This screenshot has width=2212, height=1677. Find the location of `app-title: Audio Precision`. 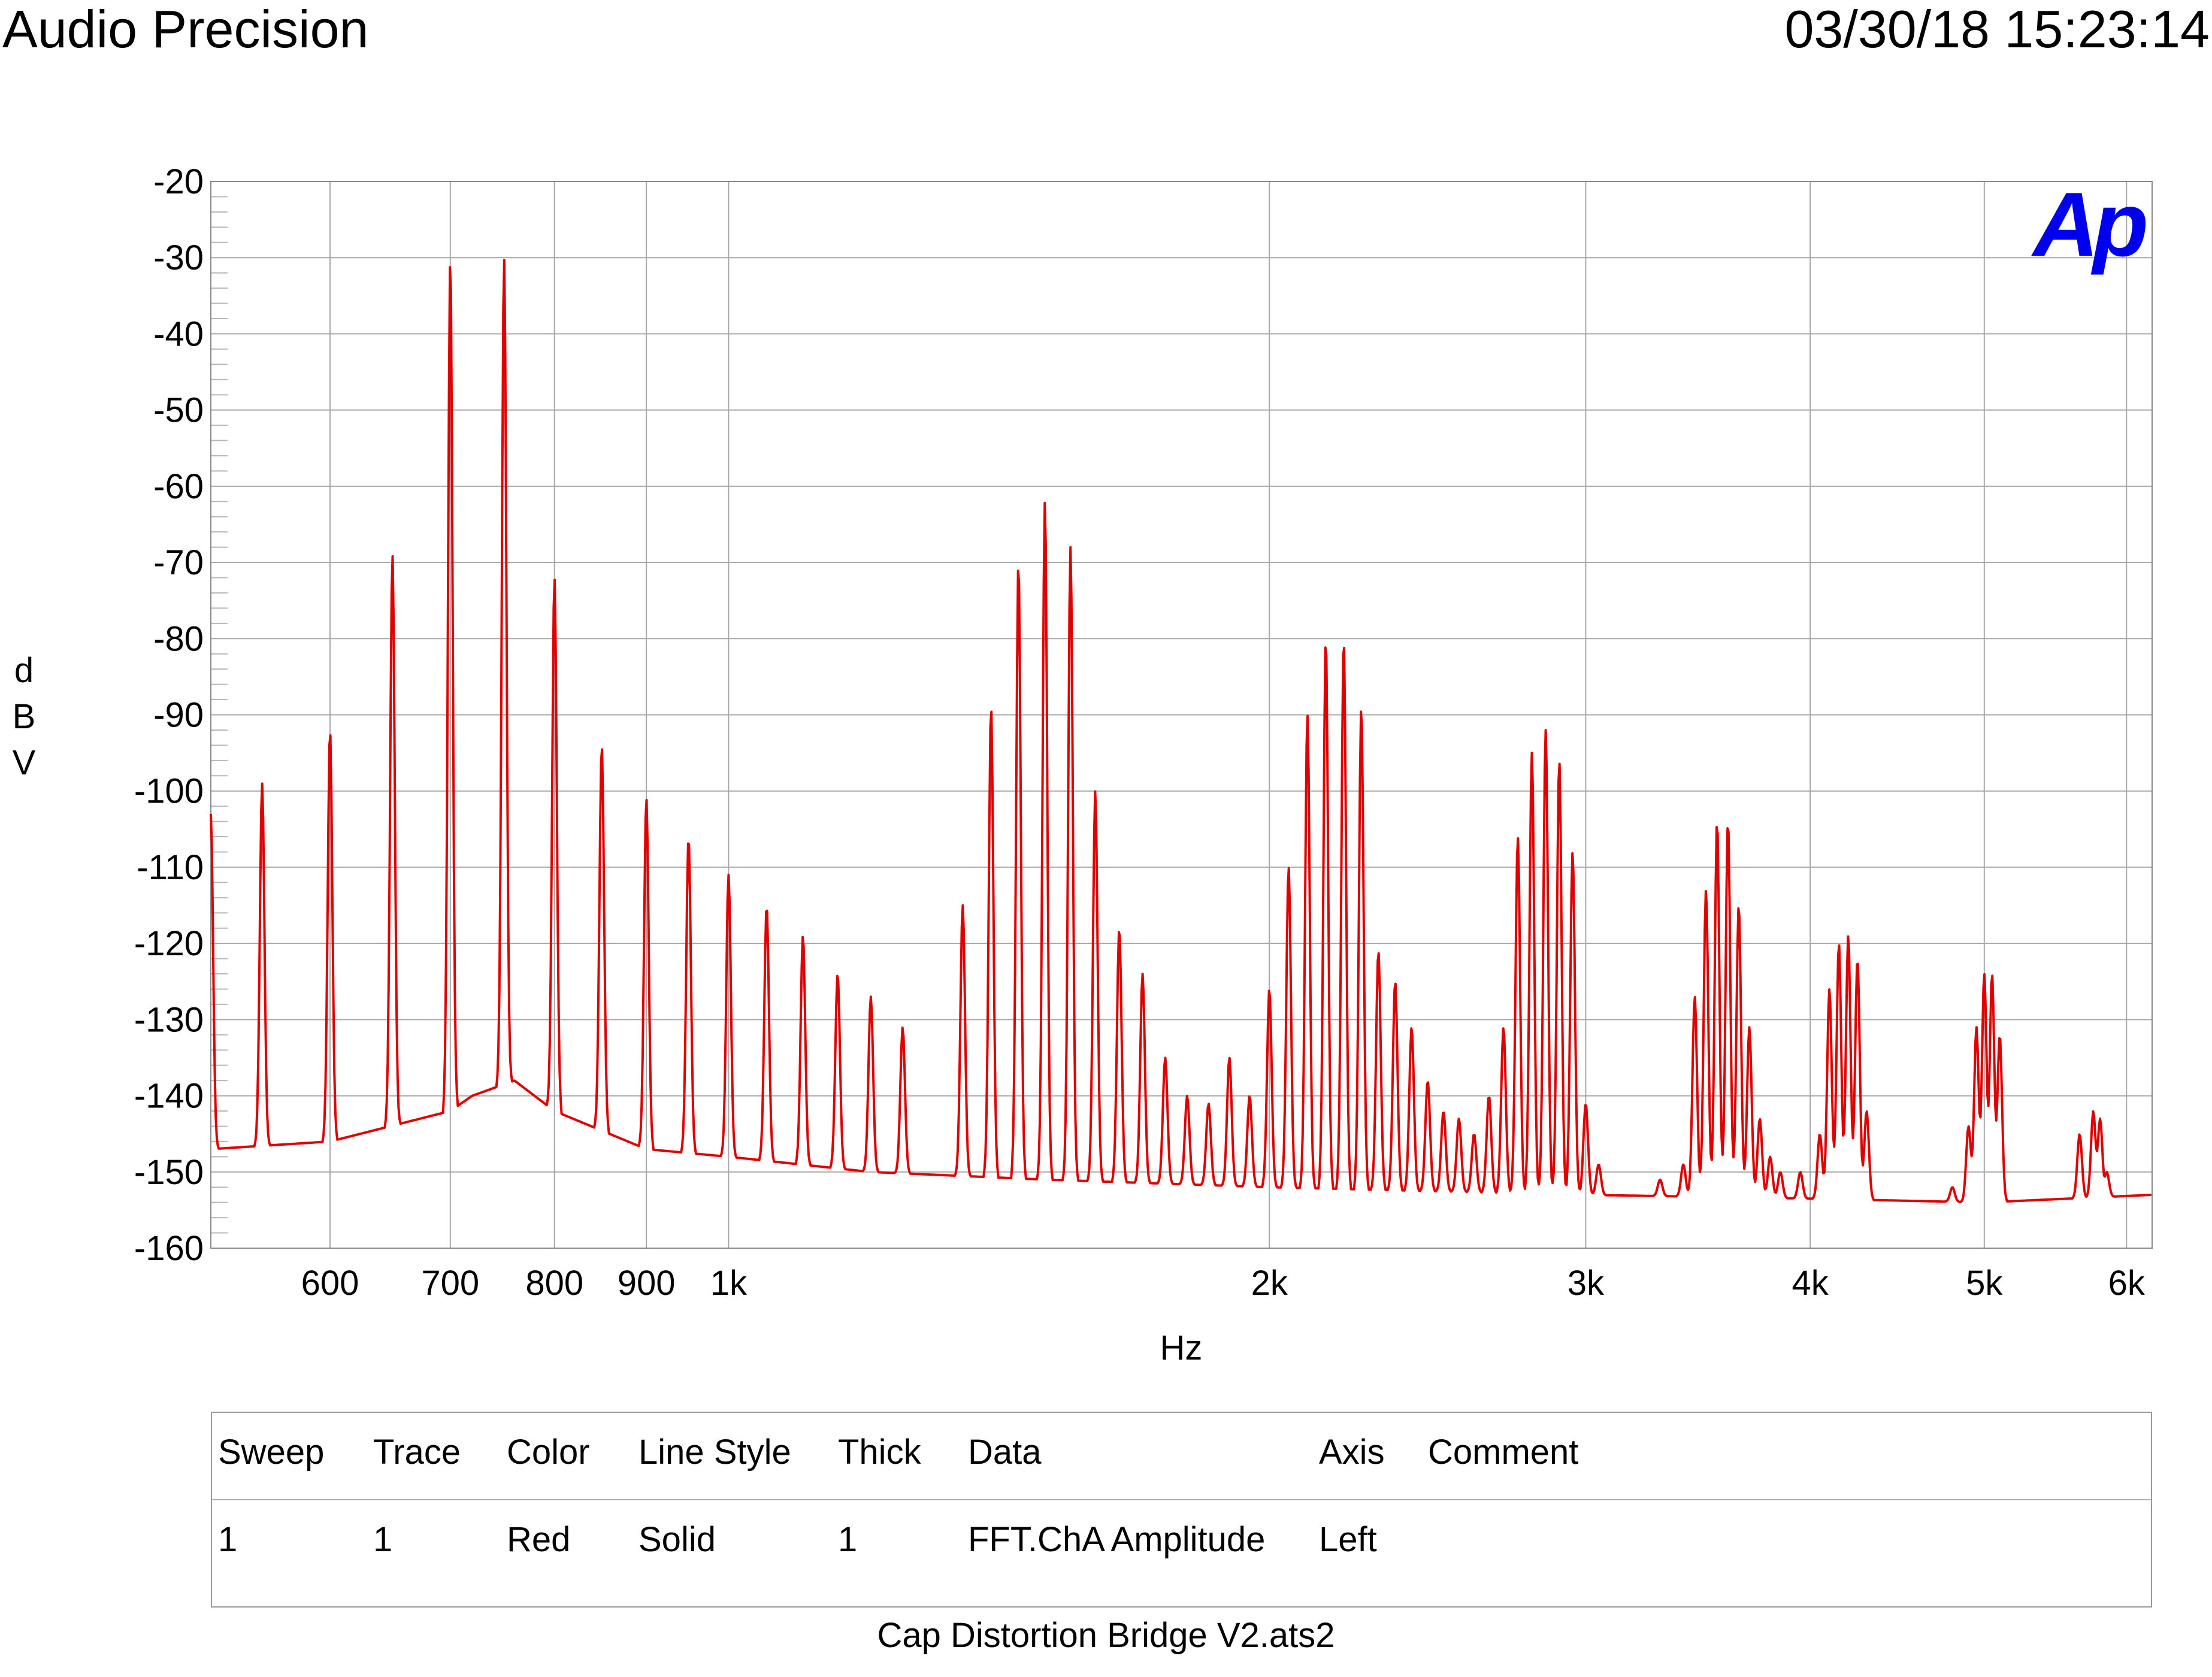

app-title: Audio Precision is located at coordinates (185, 29).